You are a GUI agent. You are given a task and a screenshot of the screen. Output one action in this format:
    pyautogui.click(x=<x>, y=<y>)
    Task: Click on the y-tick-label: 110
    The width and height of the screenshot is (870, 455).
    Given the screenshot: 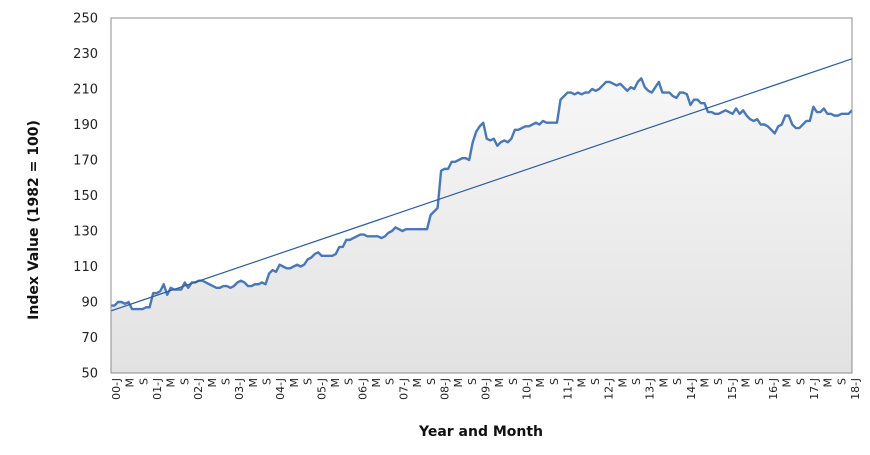 What is the action you would take?
    pyautogui.click(x=85, y=267)
    